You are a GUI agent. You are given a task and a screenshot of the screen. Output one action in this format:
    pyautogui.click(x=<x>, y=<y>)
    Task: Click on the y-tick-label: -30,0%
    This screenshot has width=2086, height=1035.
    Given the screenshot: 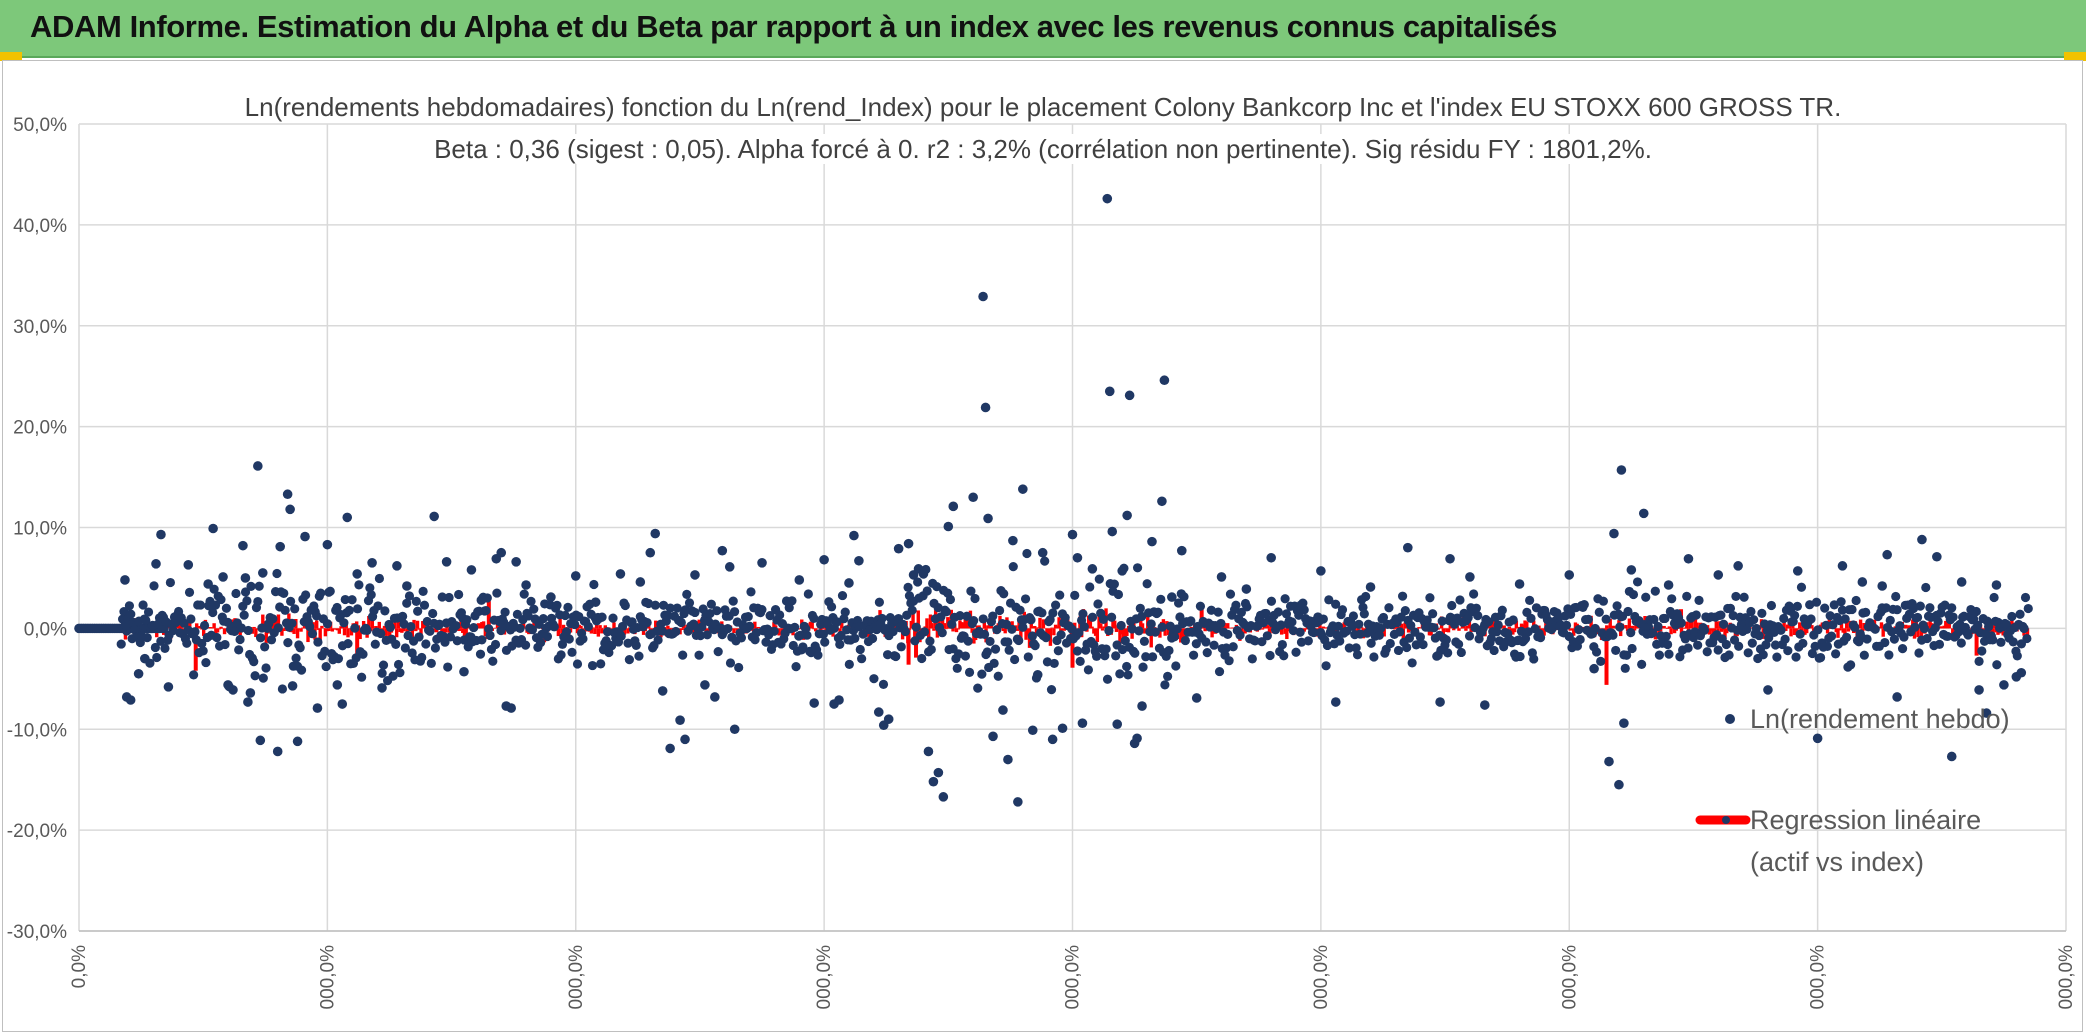 What is the action you would take?
    pyautogui.click(x=37, y=932)
    